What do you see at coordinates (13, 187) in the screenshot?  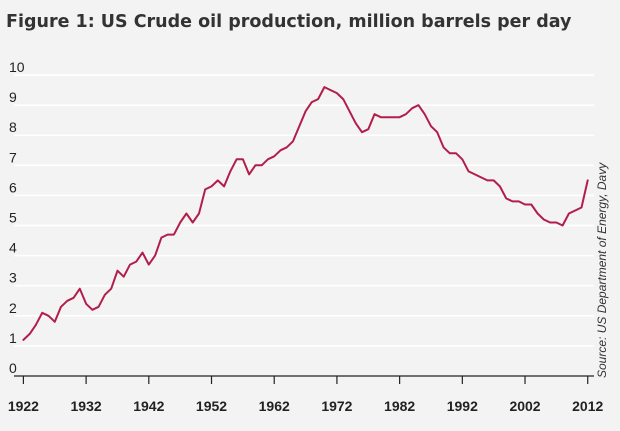 I see `y-tick-label: 6` at bounding box center [13, 187].